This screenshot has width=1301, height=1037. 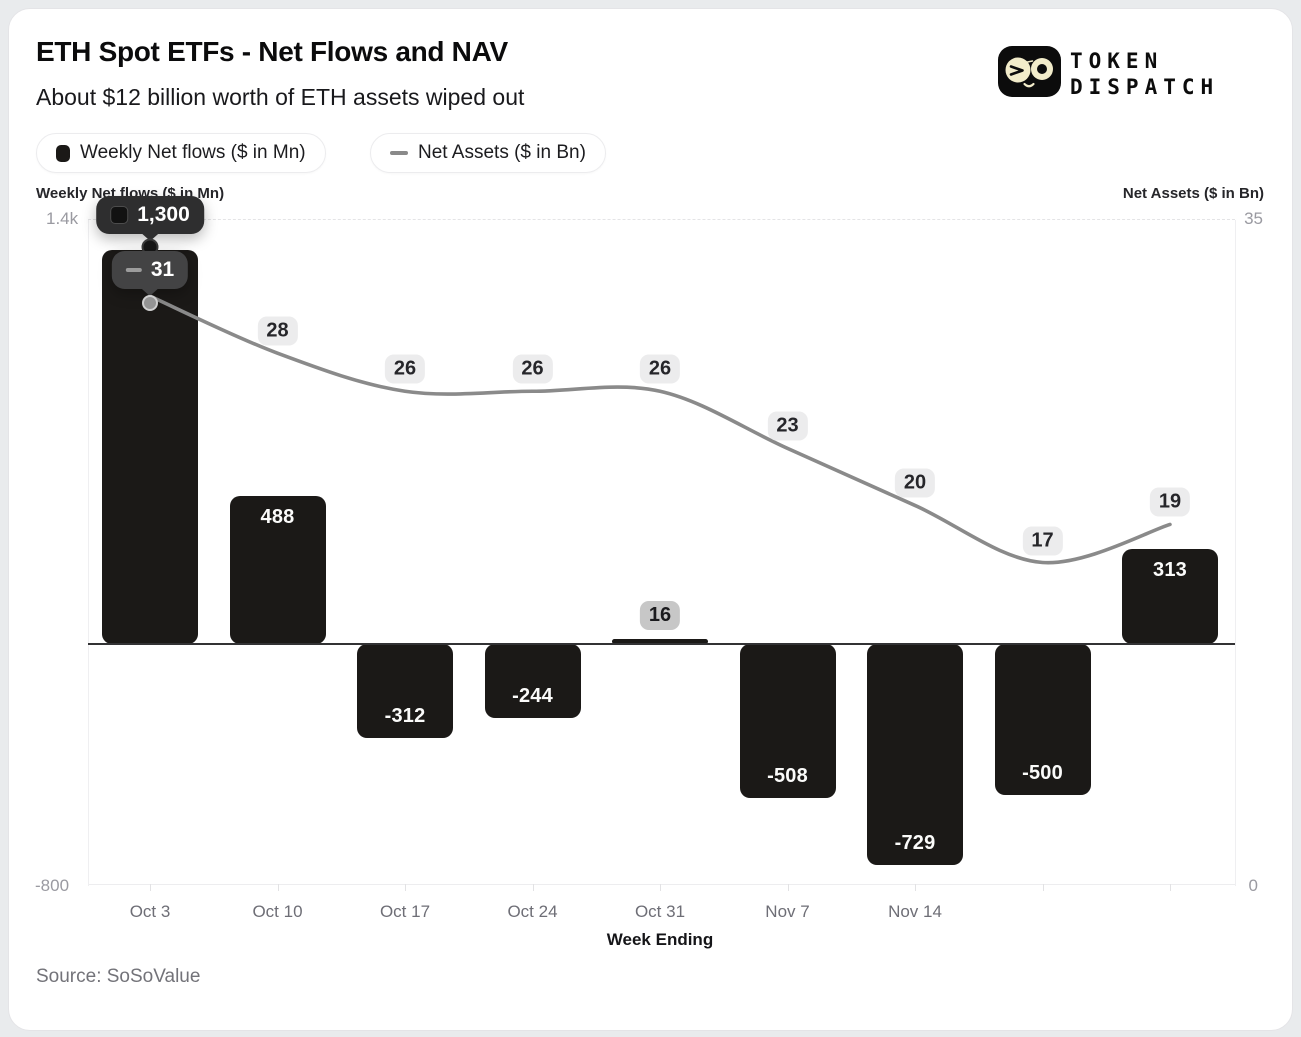 I want to click on owl-face-icon, so click(x=1029, y=74).